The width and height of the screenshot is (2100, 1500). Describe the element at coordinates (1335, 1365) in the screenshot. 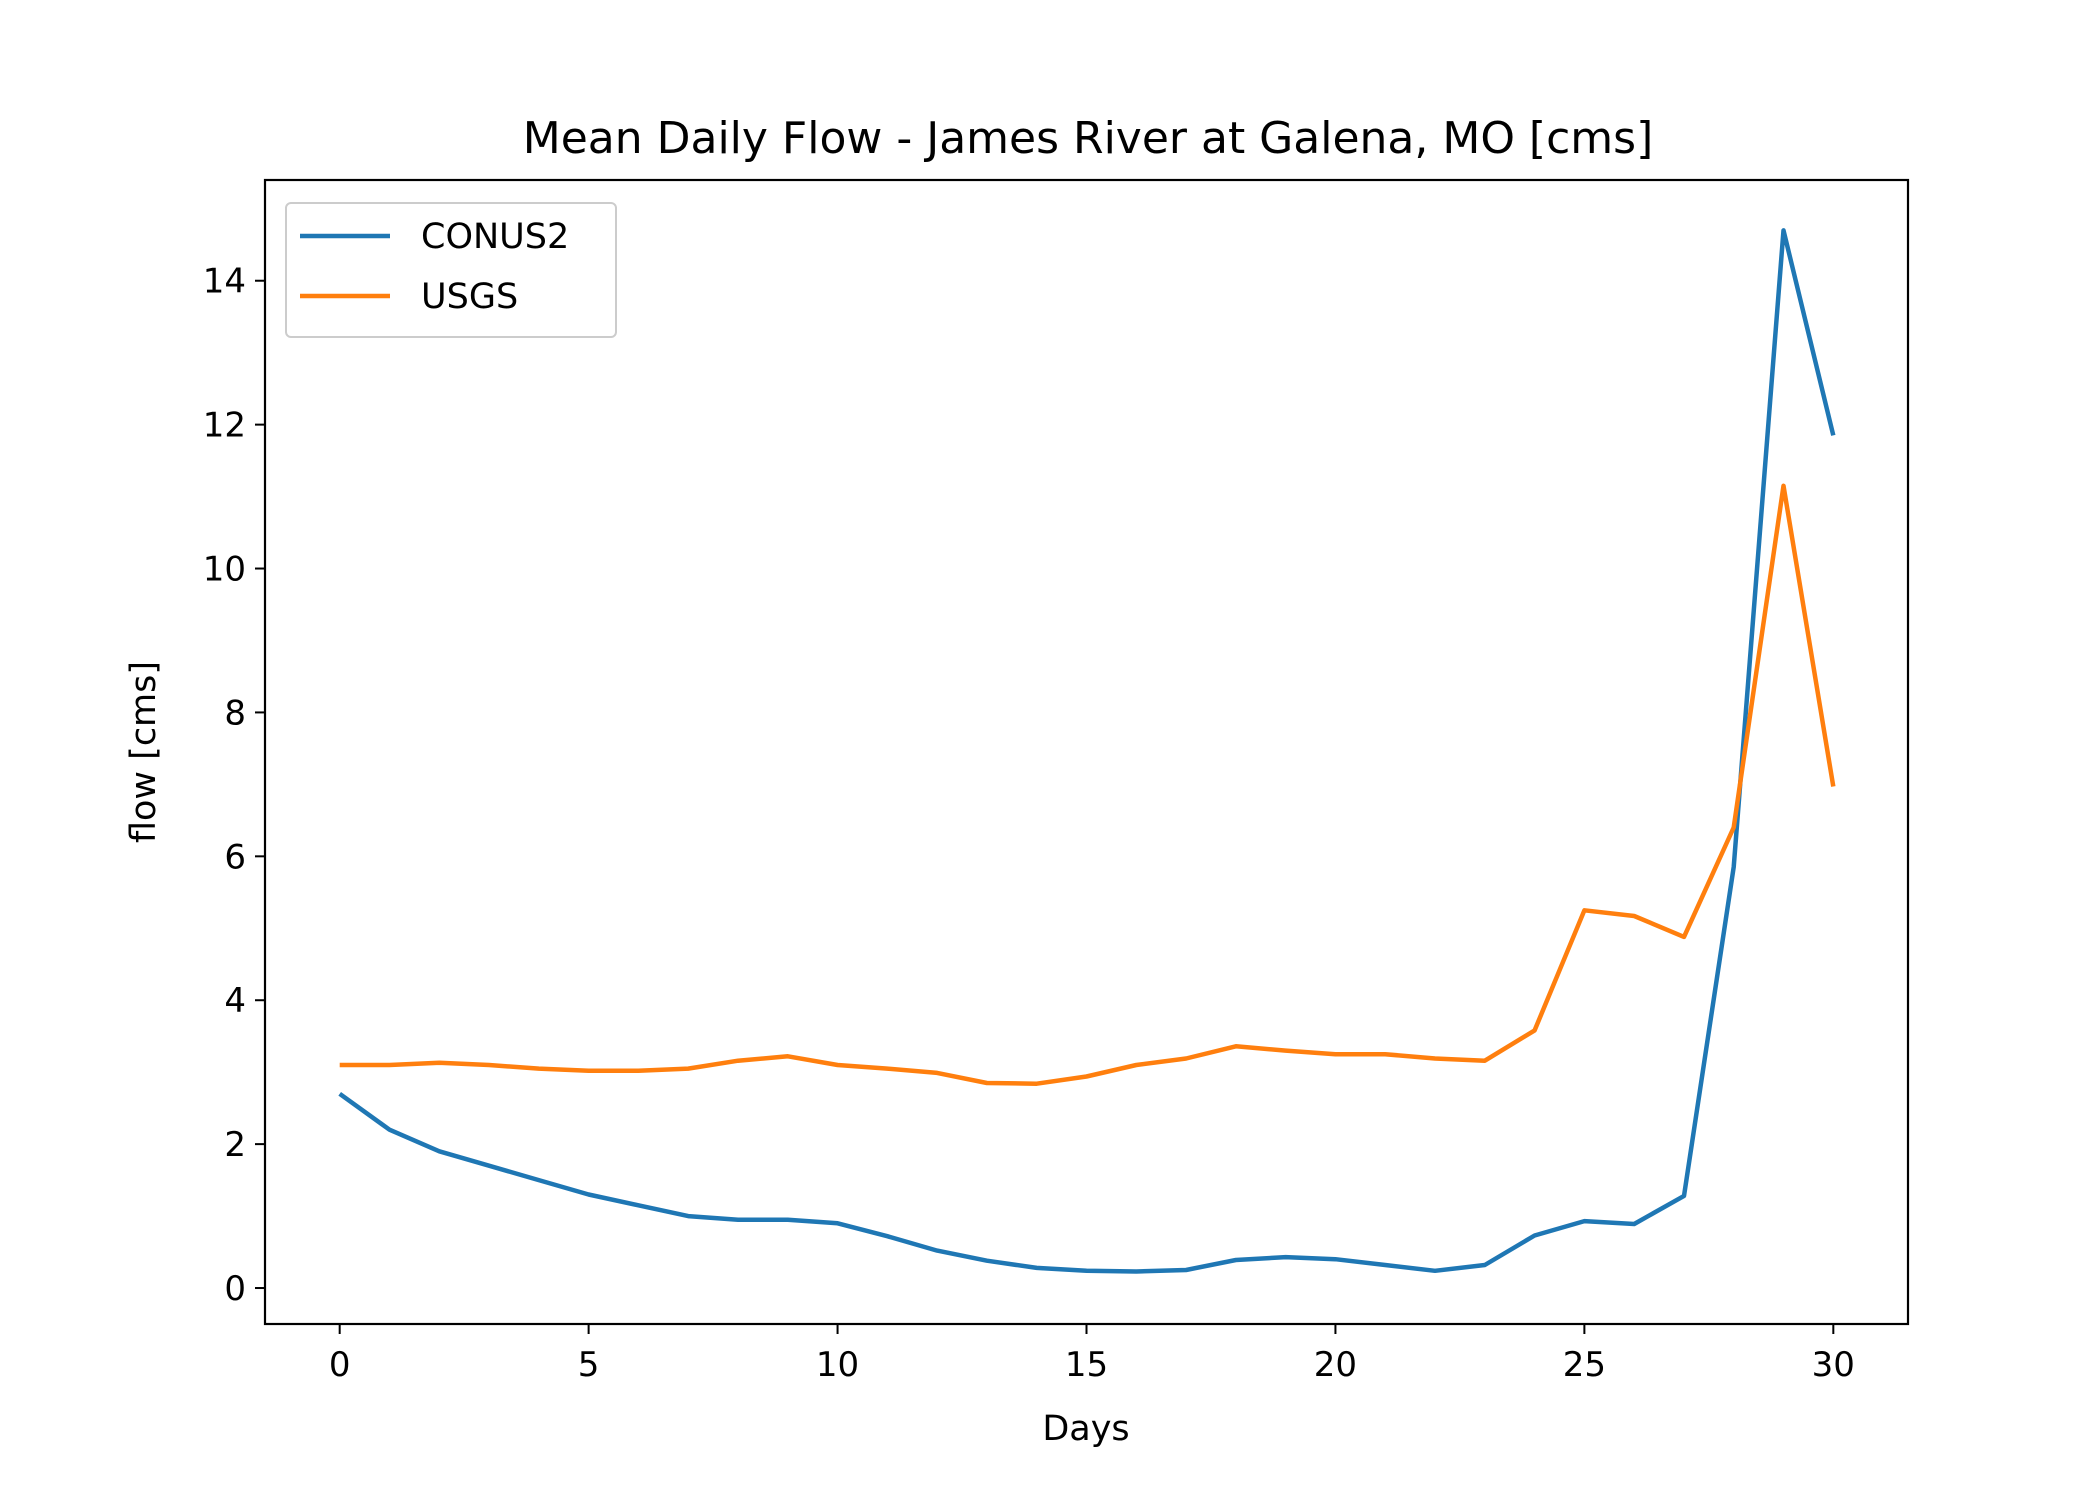

I see `x-tick-label: 20` at that location.